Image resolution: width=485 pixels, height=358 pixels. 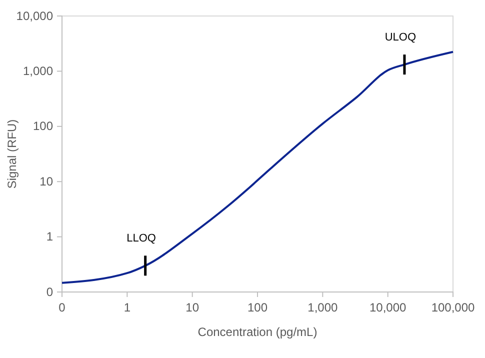 What do you see at coordinates (193, 307) in the screenshot?
I see `x-tick-label: 10` at bounding box center [193, 307].